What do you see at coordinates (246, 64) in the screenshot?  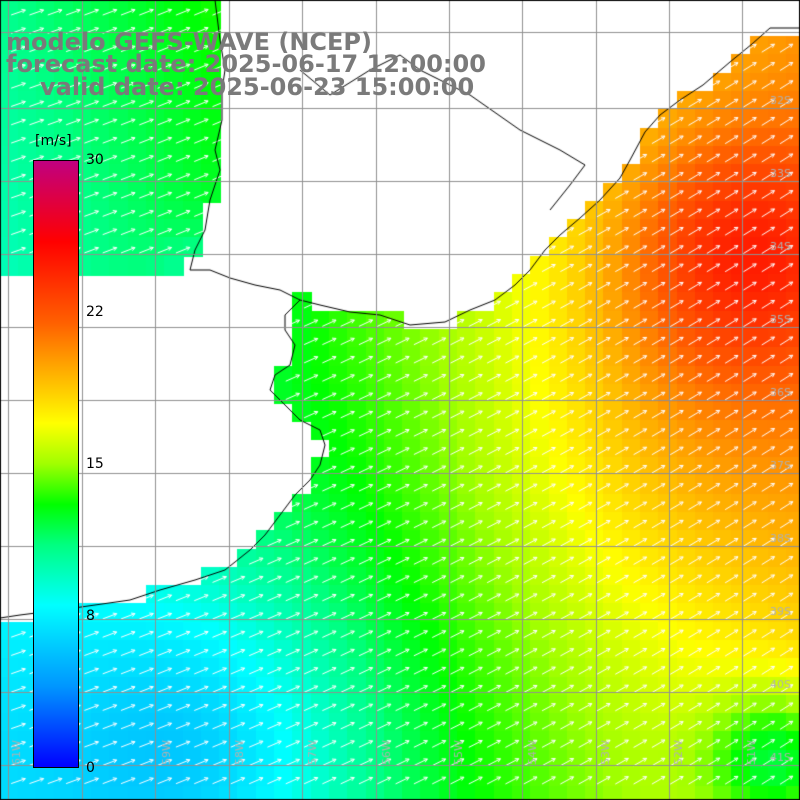 I see `title-forecast-date: forecast date: 2025-06-17 12:00:00` at bounding box center [246, 64].